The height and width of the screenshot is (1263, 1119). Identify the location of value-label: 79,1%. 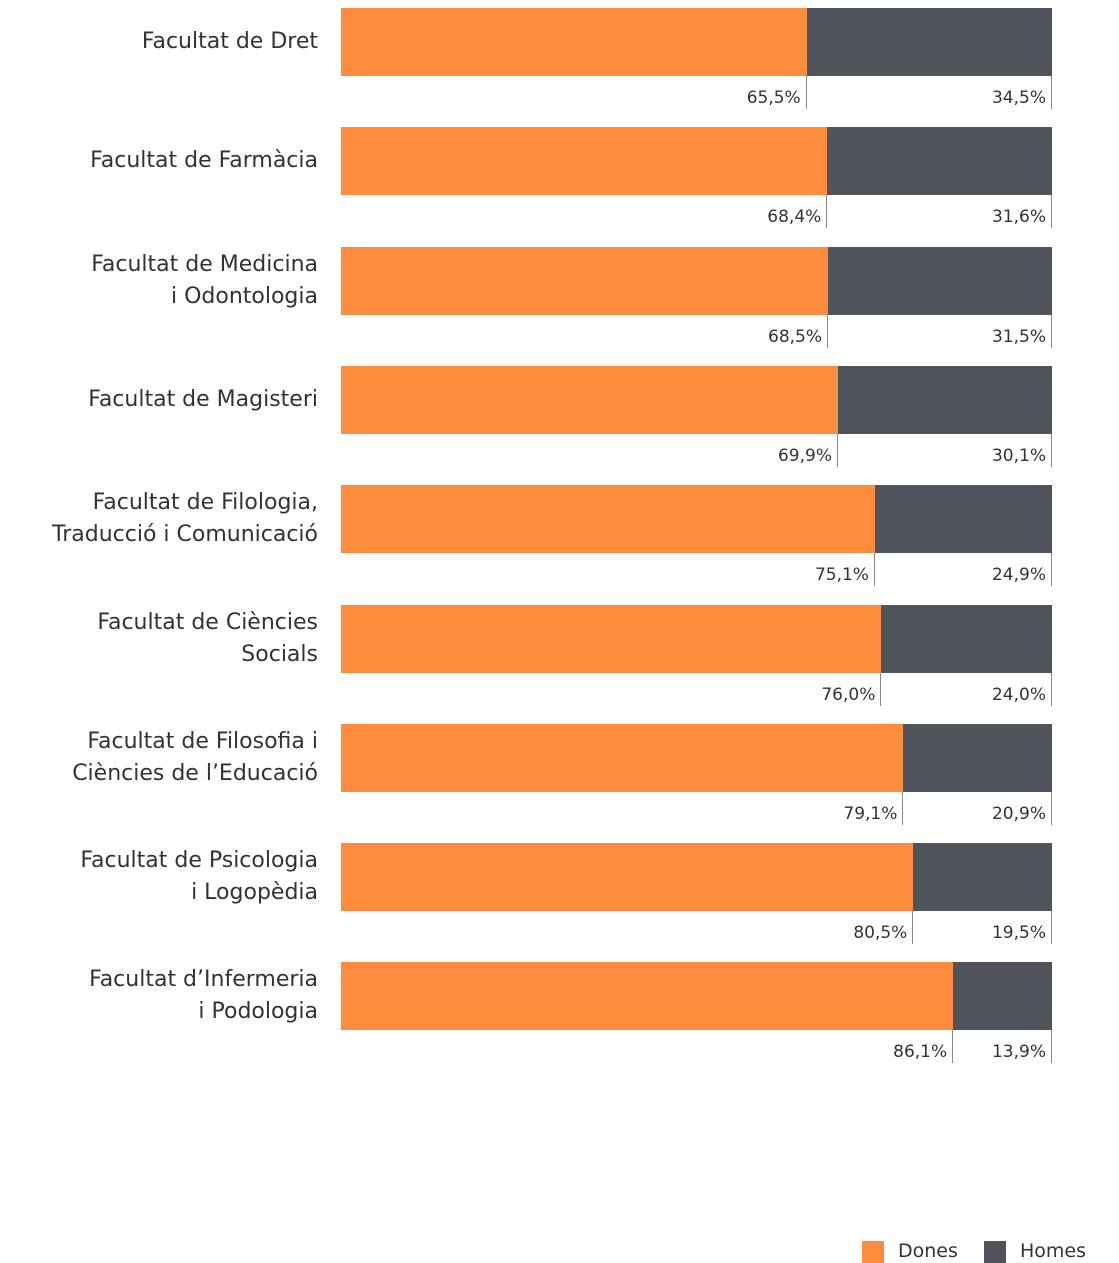
(870, 813).